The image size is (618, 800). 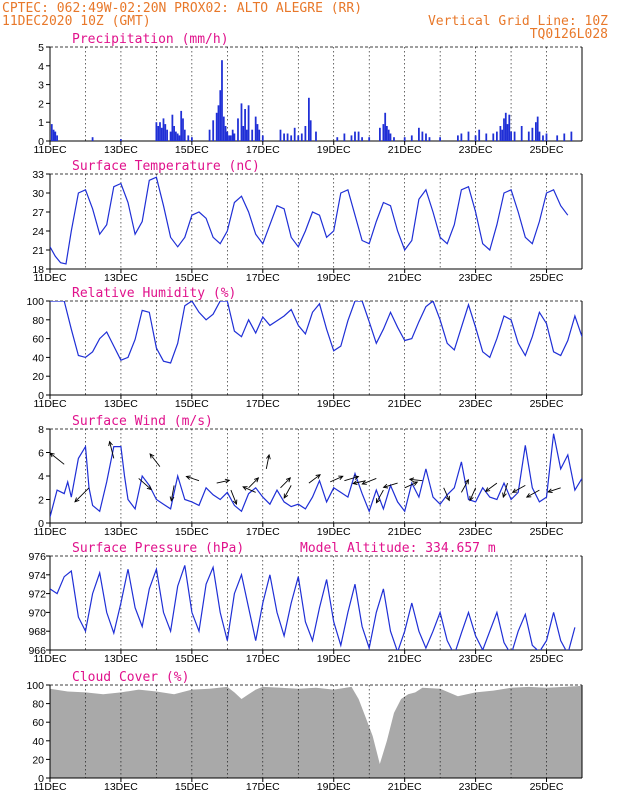 What do you see at coordinates (334, 532) in the screenshot?
I see `x-tick-label: 19DEC` at bounding box center [334, 532].